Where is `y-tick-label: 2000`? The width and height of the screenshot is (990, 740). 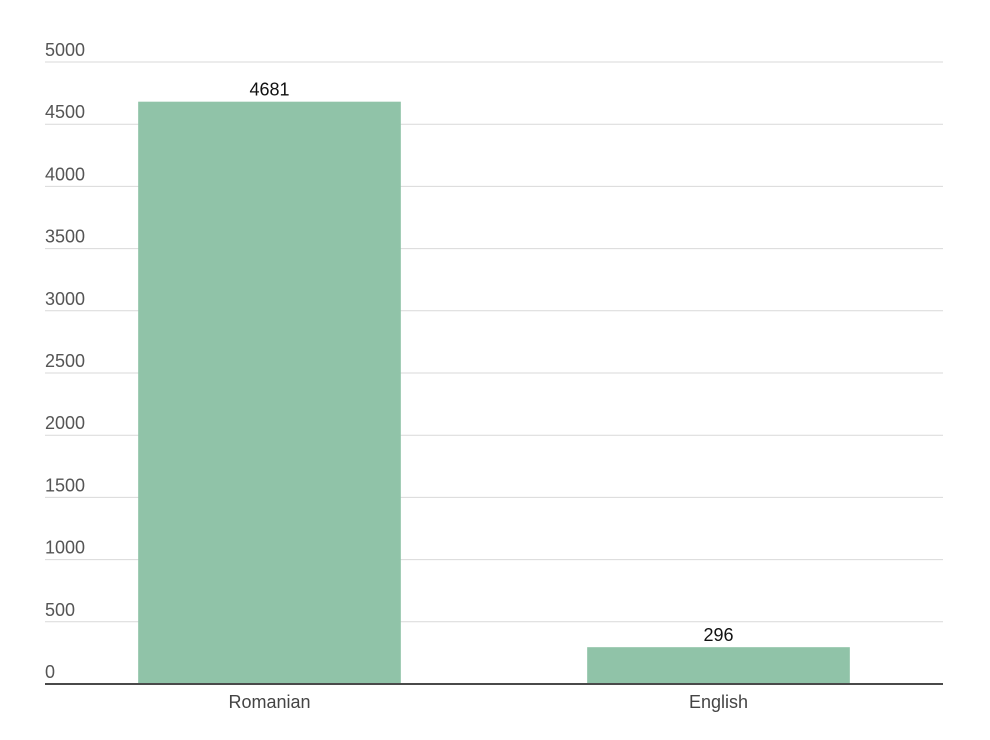 y-tick-label: 2000 is located at coordinates (65, 423).